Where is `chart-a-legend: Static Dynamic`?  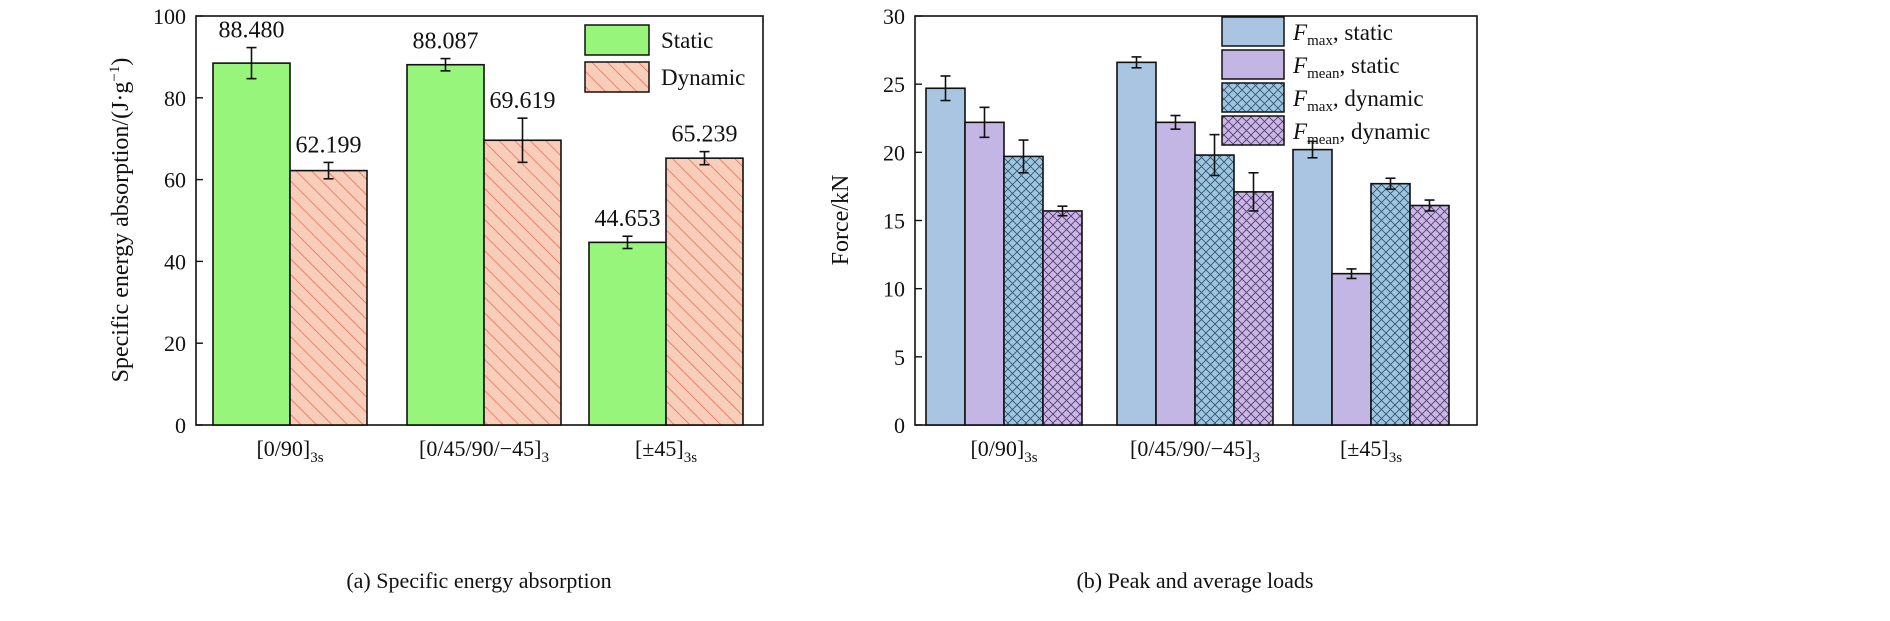 chart-a-legend: Static Dynamic is located at coordinates (664, 58).